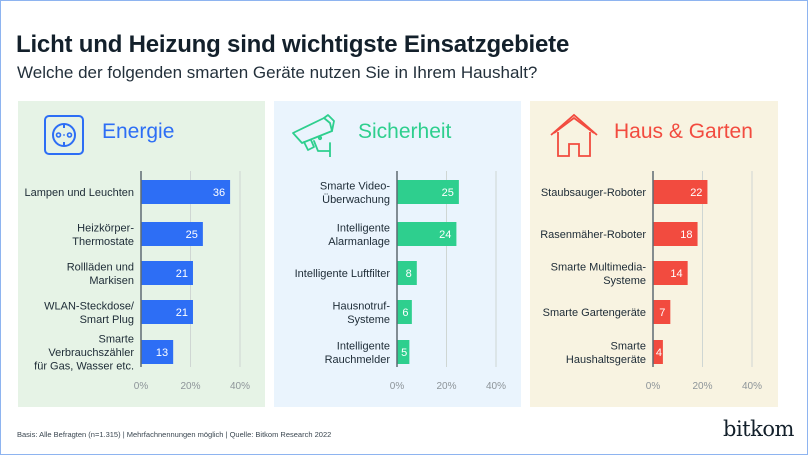 The image size is (808, 455). What do you see at coordinates (103, 235) in the screenshot?
I see `category-label: Heizkörper-Thermostate` at bounding box center [103, 235].